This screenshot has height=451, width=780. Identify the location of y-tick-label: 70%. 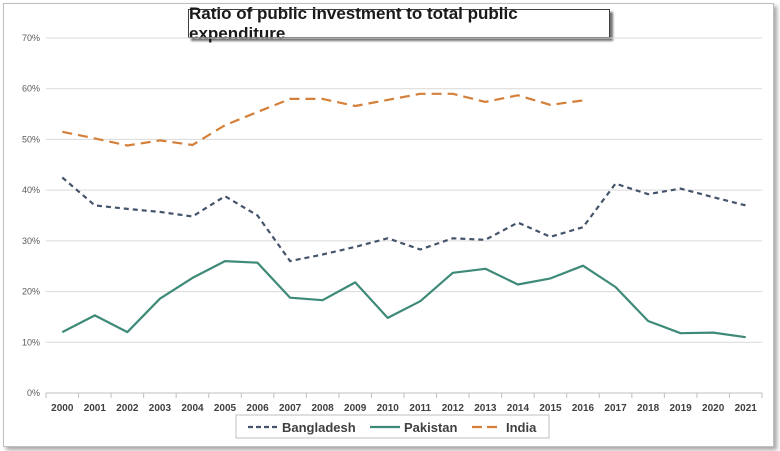
(31, 38).